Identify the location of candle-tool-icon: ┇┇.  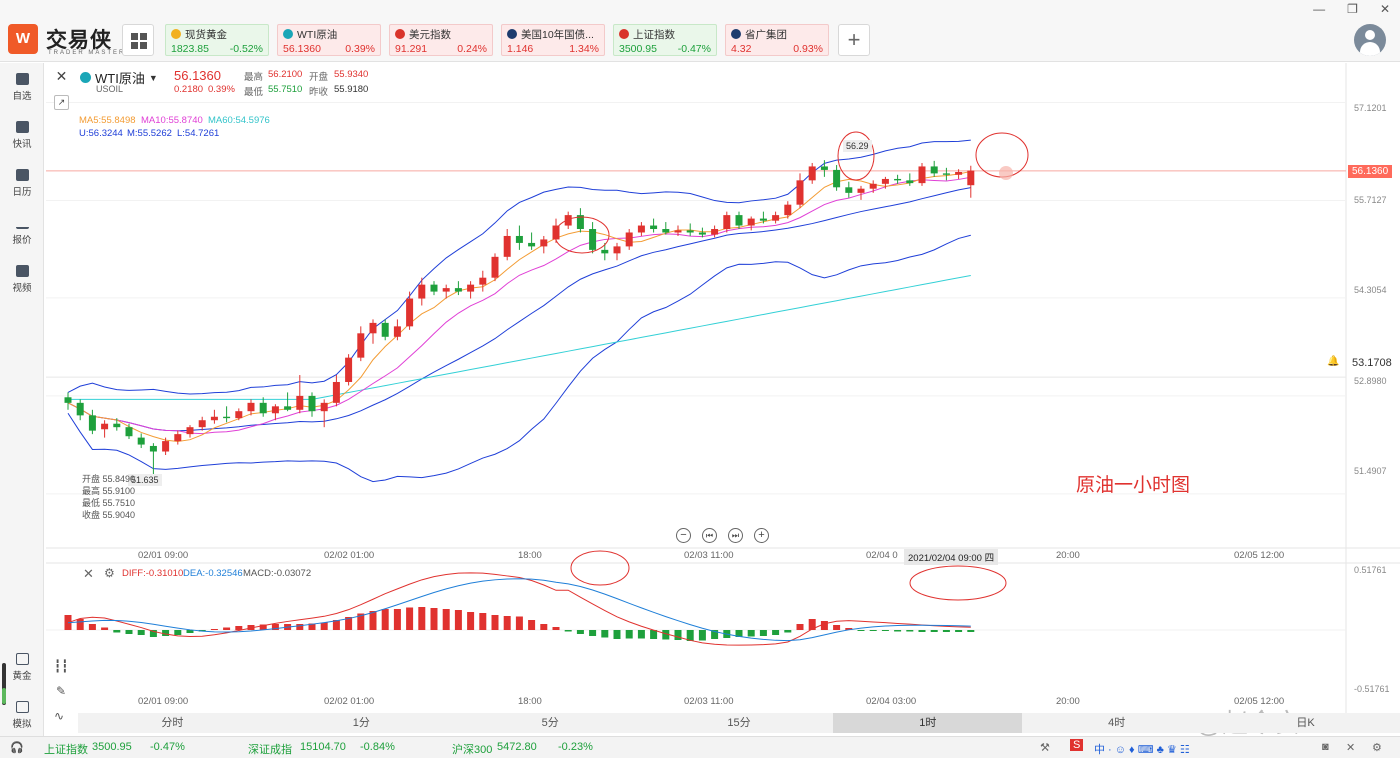
(61, 666).